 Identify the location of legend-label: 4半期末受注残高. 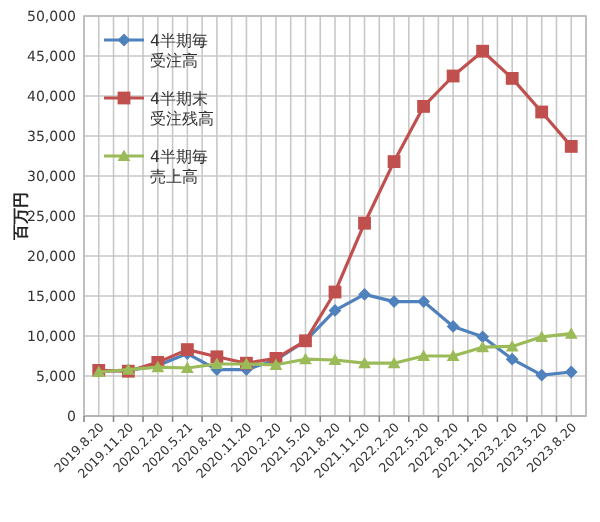
(182, 109).